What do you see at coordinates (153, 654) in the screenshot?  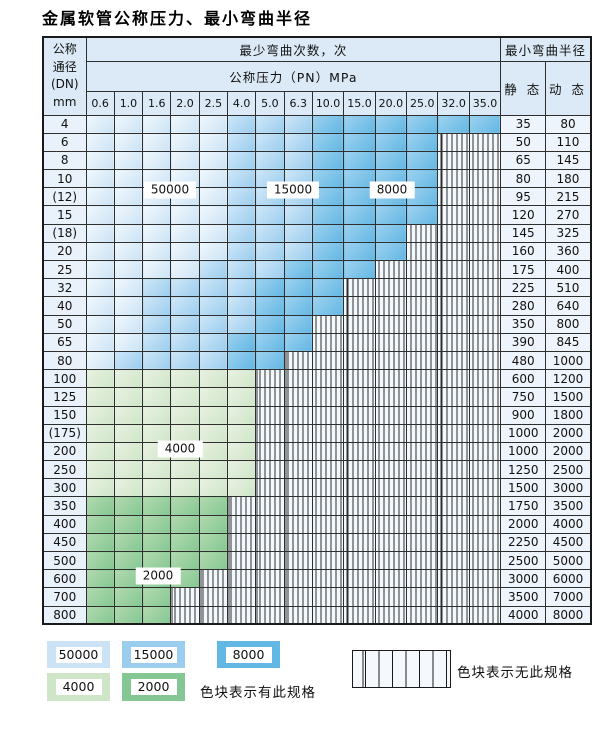 I see `legend-swatch-label: 15000` at bounding box center [153, 654].